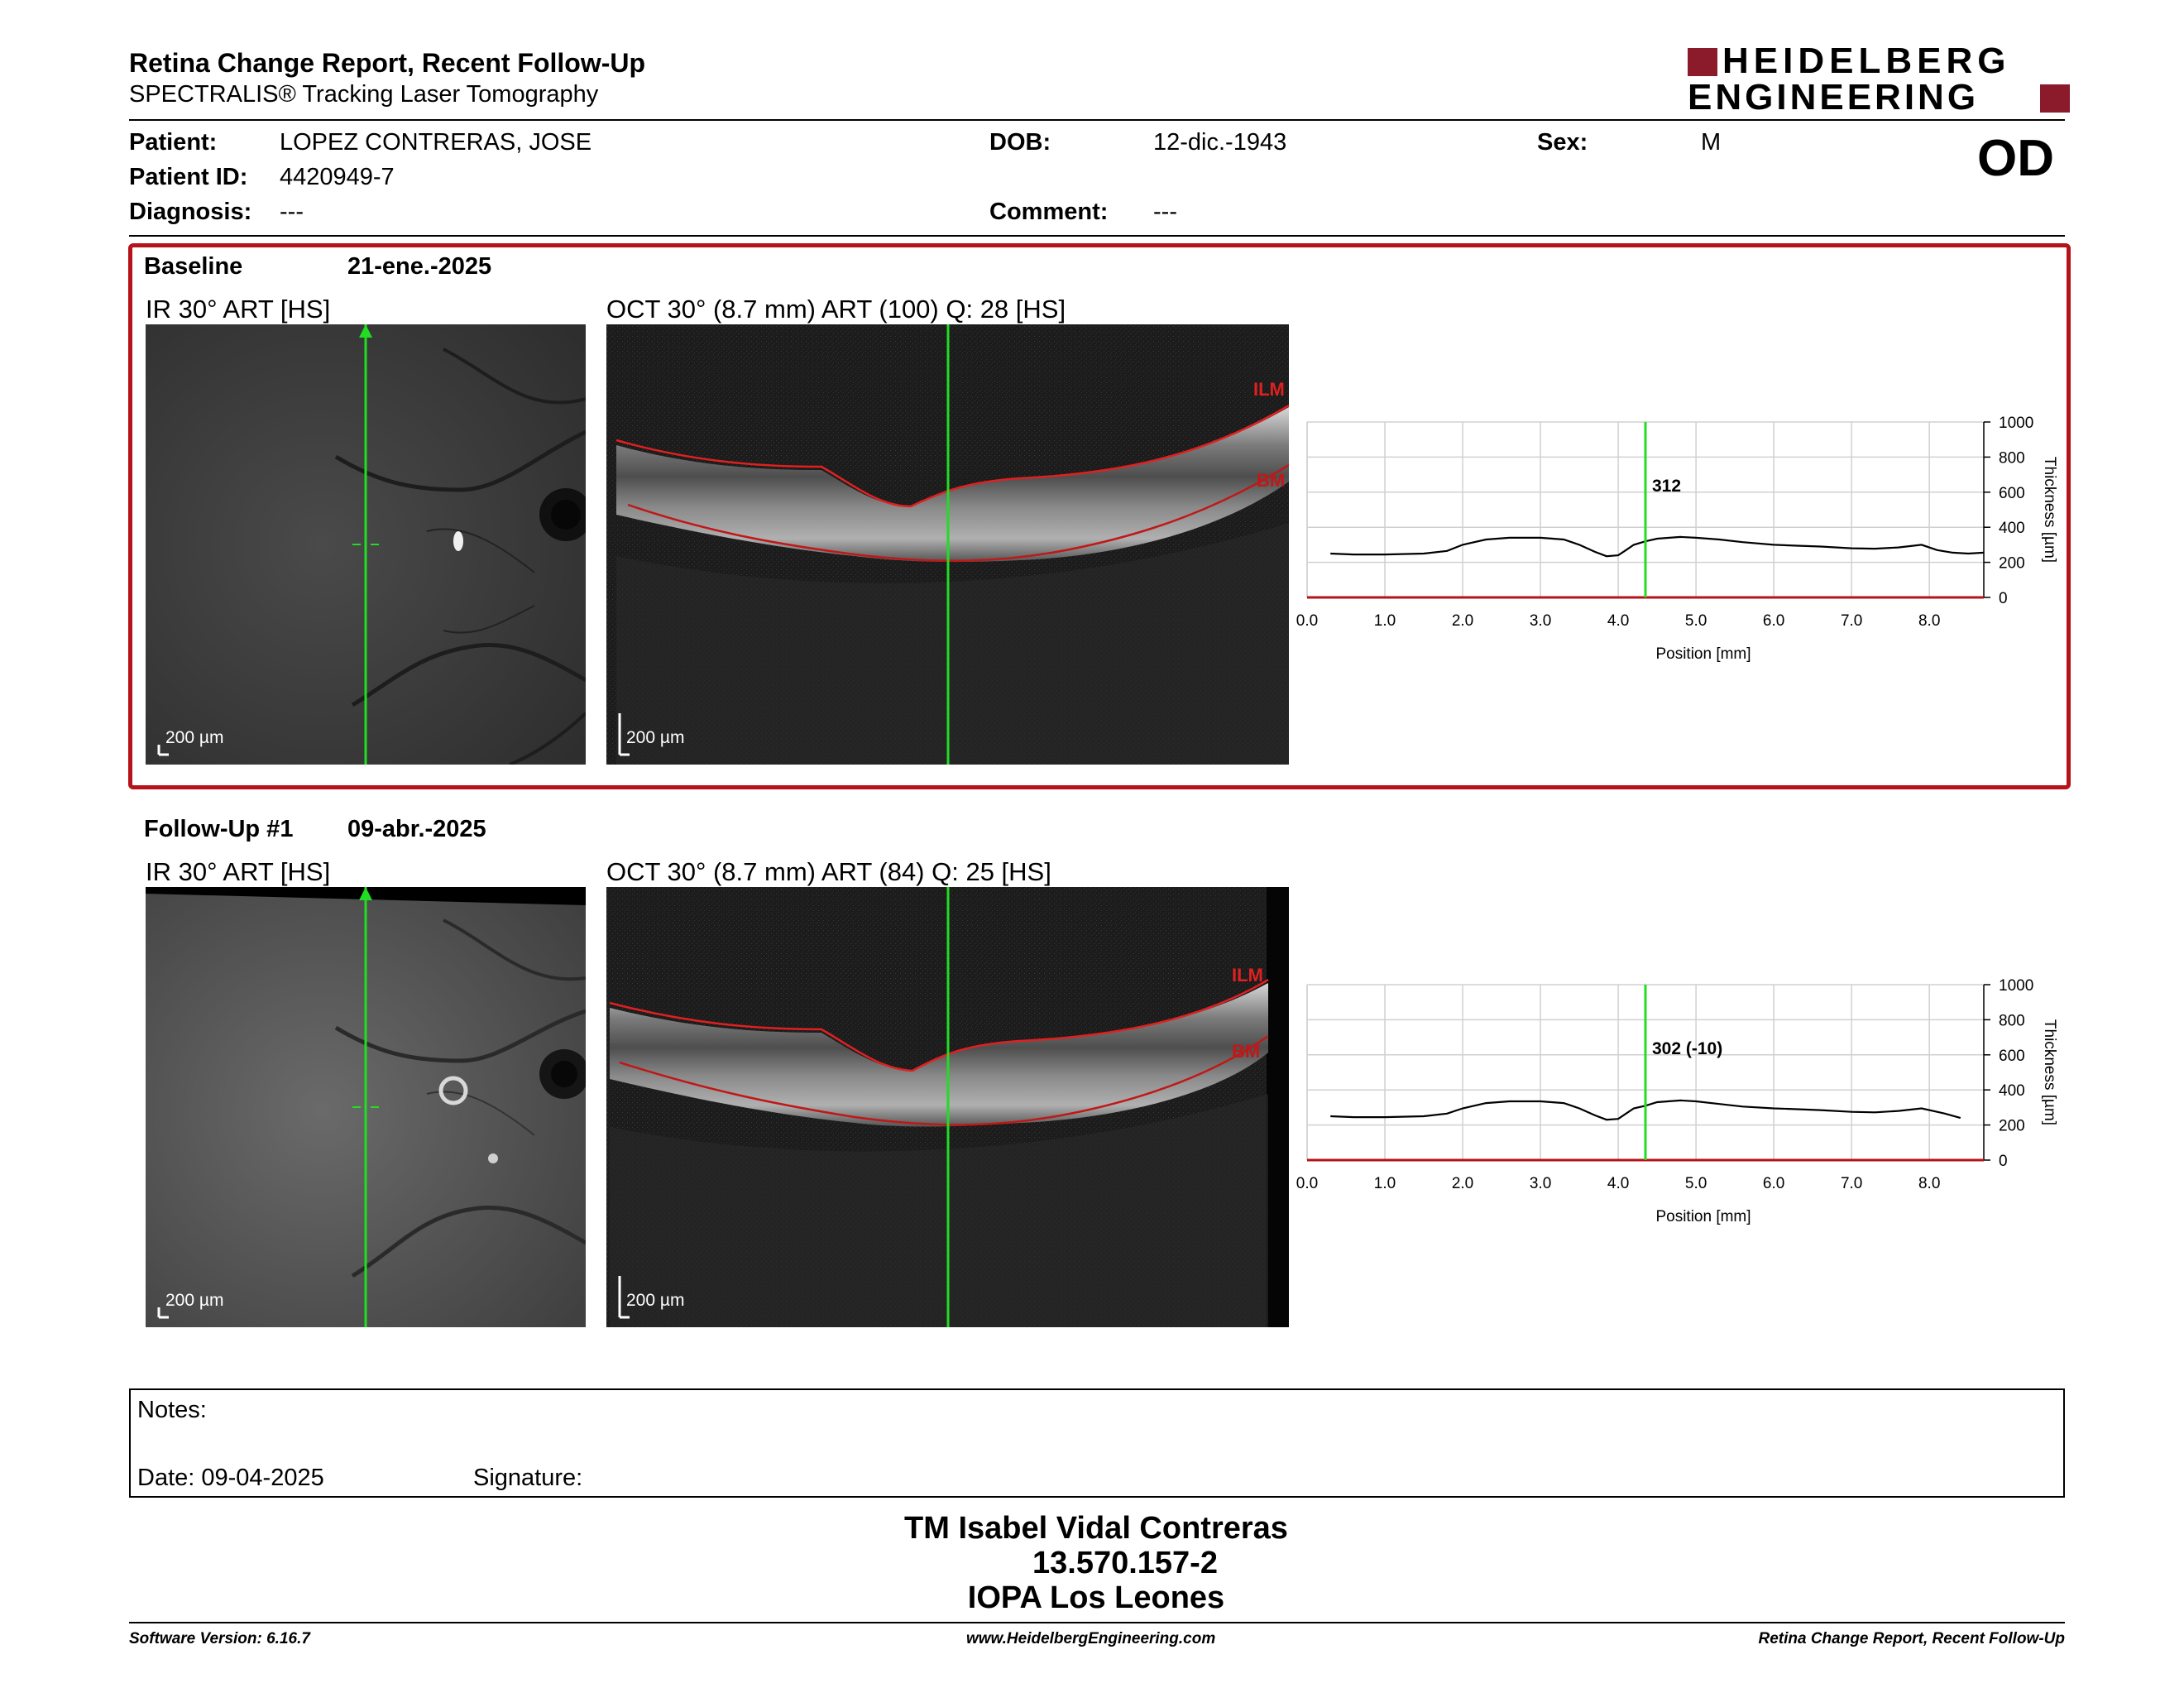 The height and width of the screenshot is (1688, 2184). I want to click on signer-institution: IOPA Los Leones, so click(1096, 1597).